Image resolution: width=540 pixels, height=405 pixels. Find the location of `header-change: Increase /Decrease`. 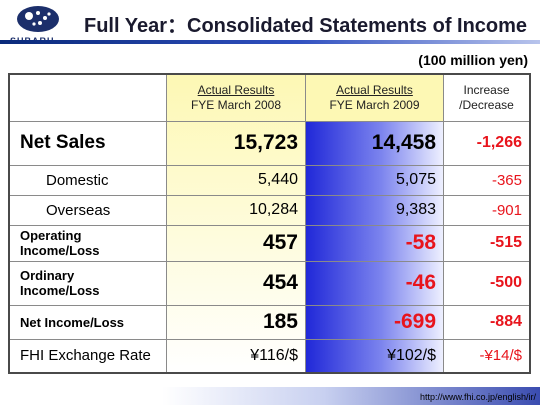

header-change: Increase /Decrease is located at coordinates (486, 98).